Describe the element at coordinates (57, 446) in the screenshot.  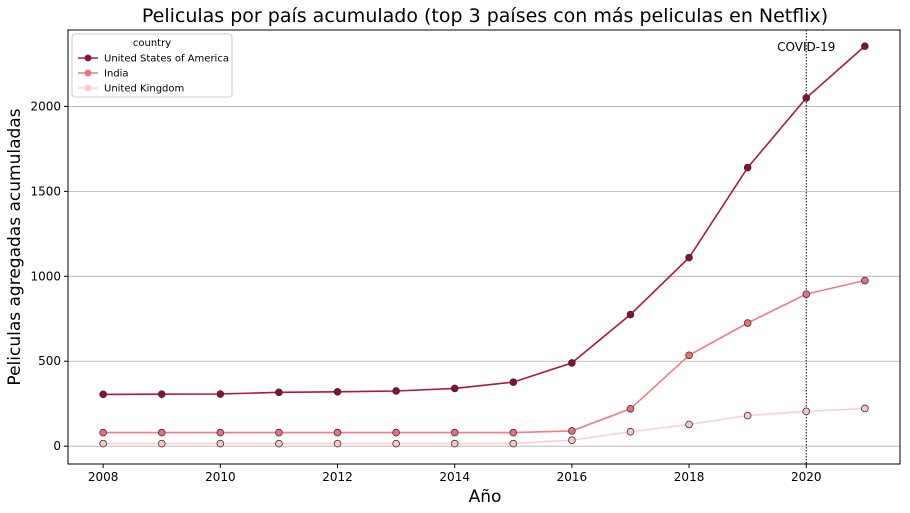
I see `y-tick-label: 0` at that location.